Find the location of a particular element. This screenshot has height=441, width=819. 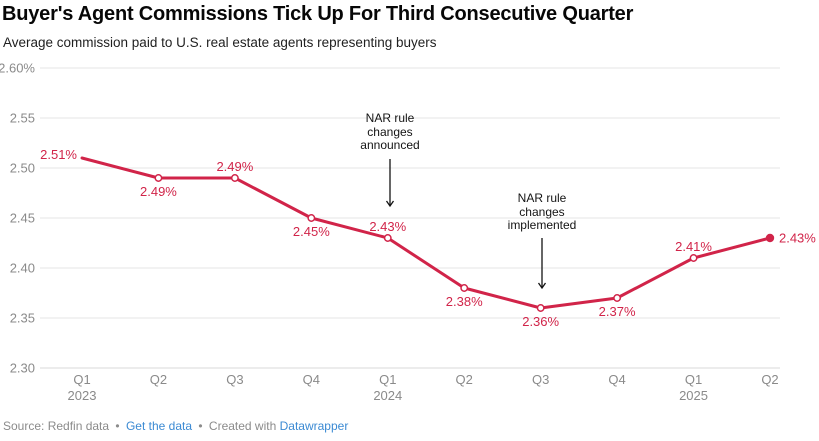

x-tick-year-label: 2023 is located at coordinates (82, 395).